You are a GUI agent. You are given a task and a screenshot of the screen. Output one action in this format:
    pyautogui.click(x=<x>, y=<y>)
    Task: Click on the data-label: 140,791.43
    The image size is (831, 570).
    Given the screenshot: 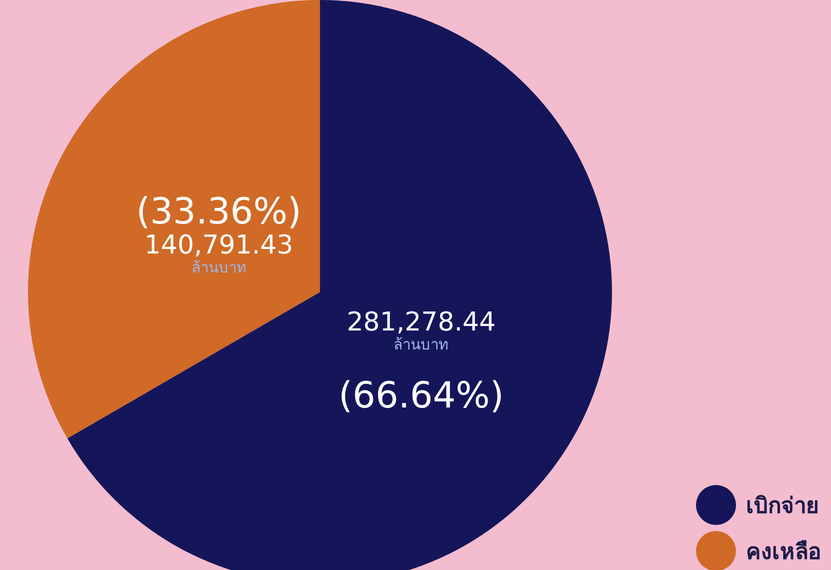 What is the action you would take?
    pyautogui.click(x=219, y=245)
    